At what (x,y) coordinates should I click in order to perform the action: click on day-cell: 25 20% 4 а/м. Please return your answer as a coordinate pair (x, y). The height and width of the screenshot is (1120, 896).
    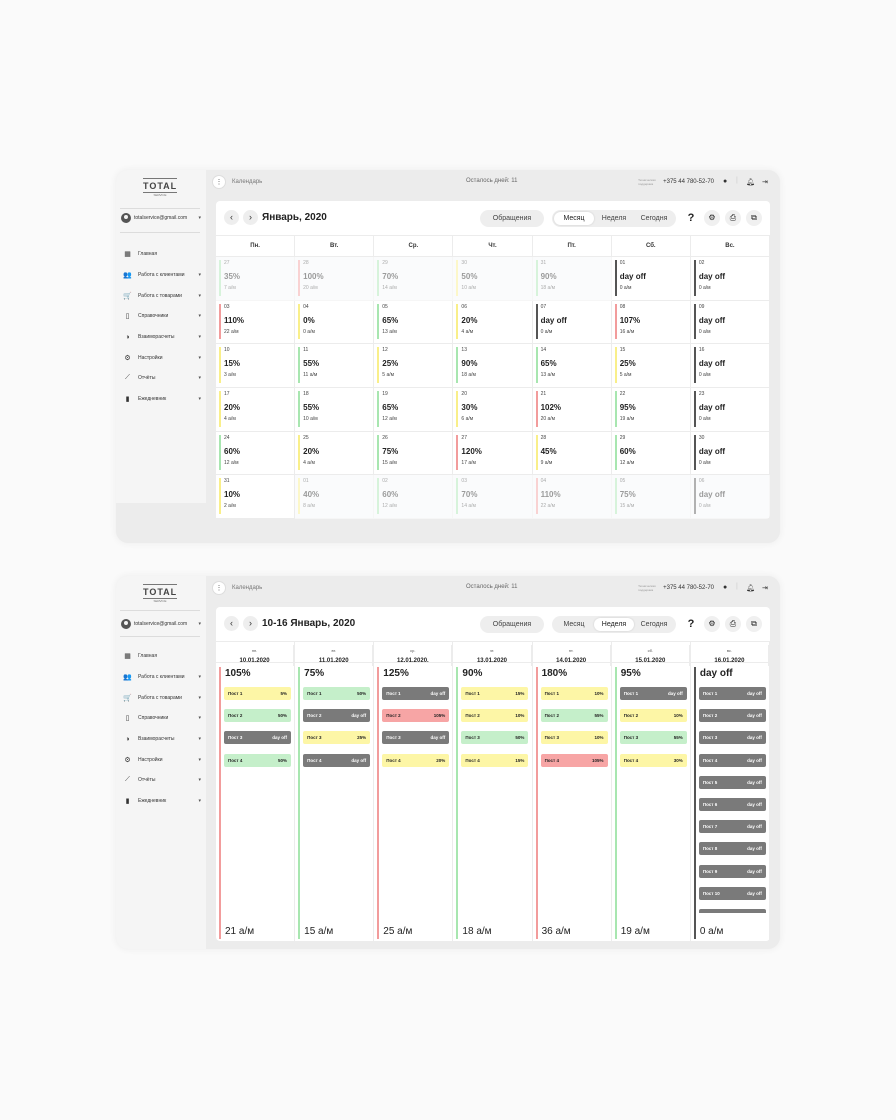
    Looking at the image, I should click on (335, 453).